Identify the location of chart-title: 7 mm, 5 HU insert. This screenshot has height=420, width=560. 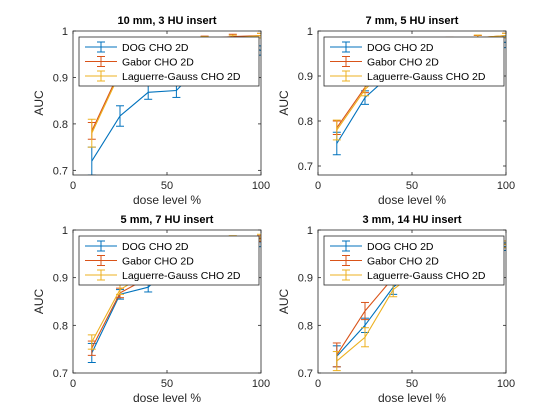
(412, 21).